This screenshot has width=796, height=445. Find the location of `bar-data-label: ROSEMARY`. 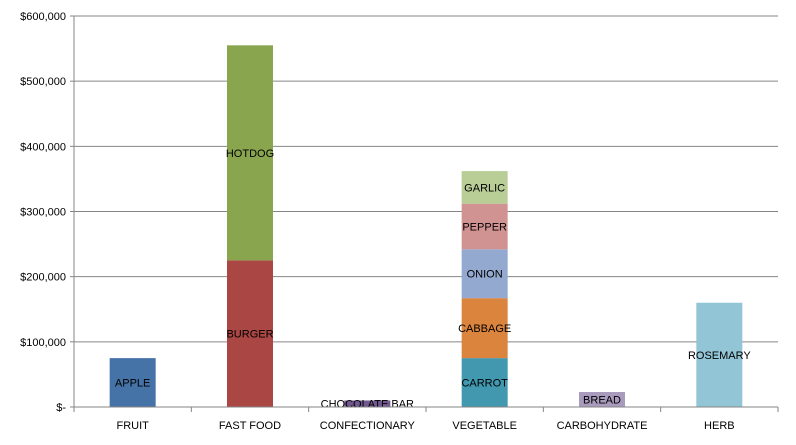

bar-data-label: ROSEMARY is located at coordinates (719, 356).